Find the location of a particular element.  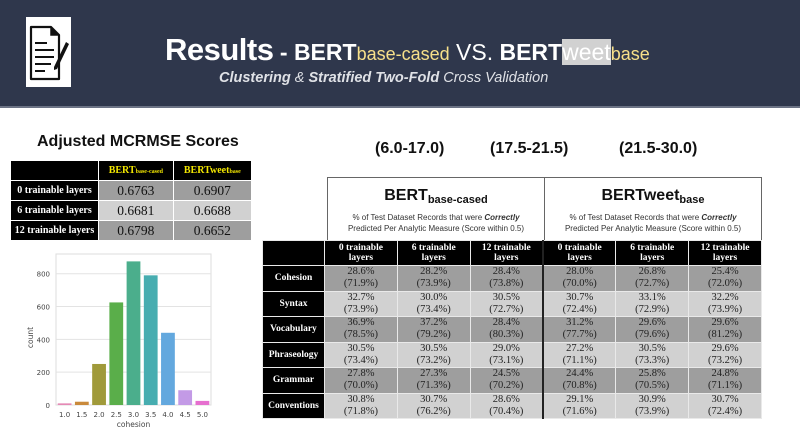

range-low: (6.0-17.0) is located at coordinates (410, 148).